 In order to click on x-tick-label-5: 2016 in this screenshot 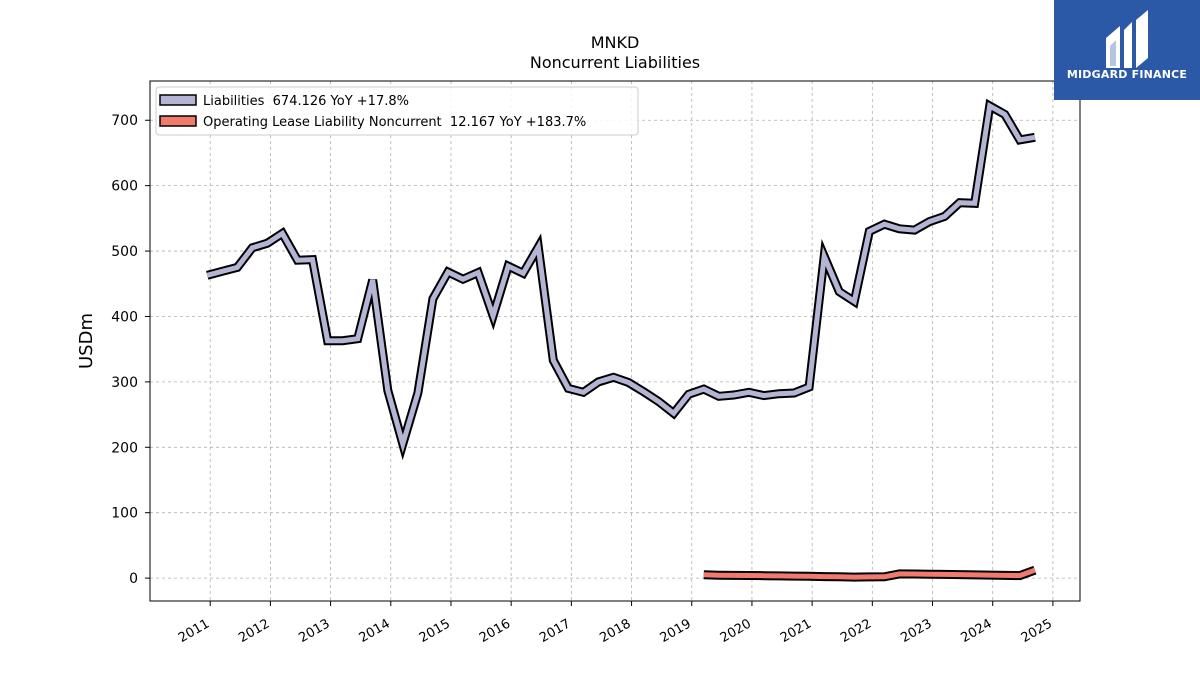, I will do `click(495, 631)`.